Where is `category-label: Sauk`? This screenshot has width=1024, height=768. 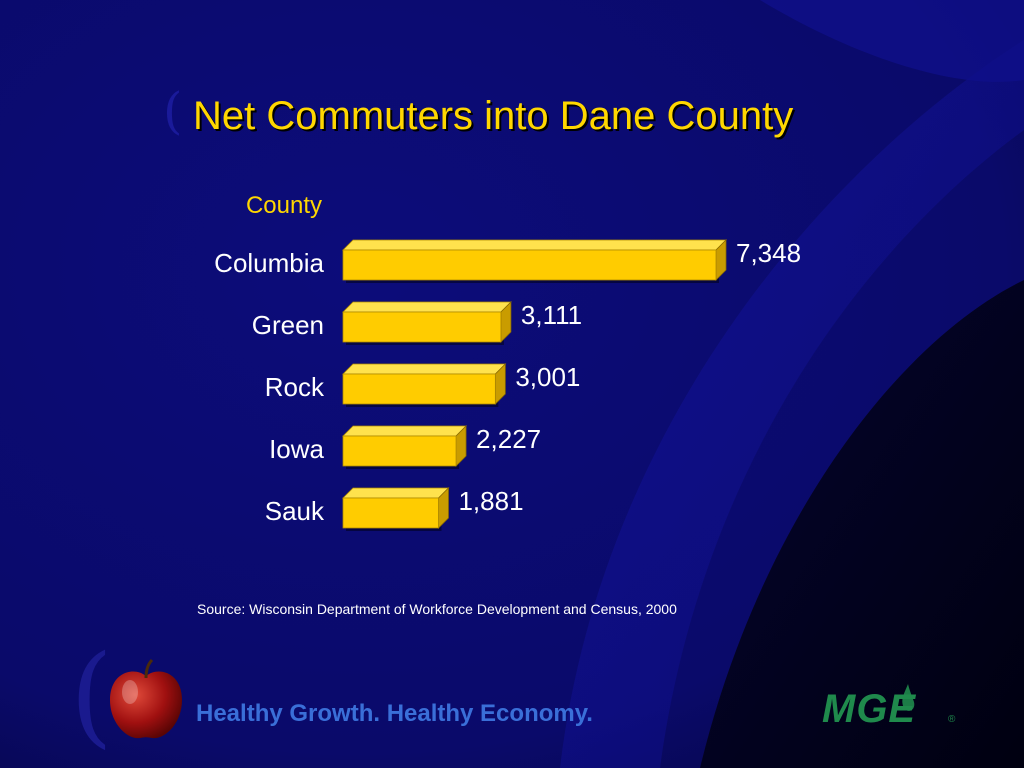 category-label: Sauk is located at coordinates (295, 511).